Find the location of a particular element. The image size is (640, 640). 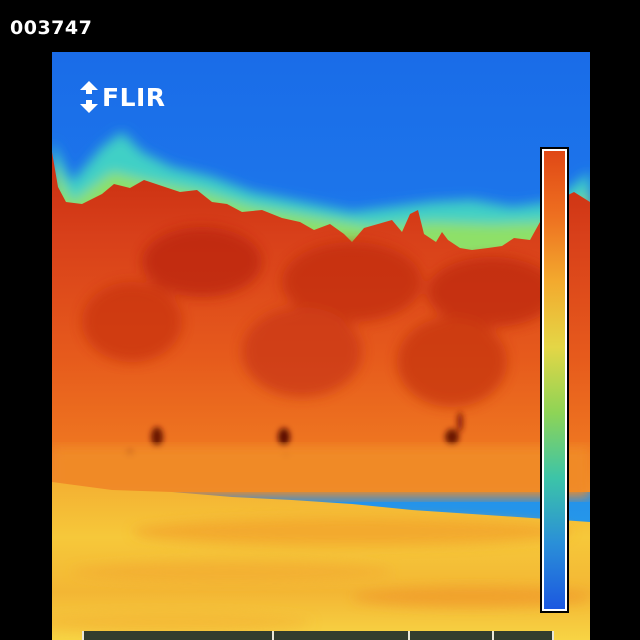

ground-bands is located at coordinates (321, 575).